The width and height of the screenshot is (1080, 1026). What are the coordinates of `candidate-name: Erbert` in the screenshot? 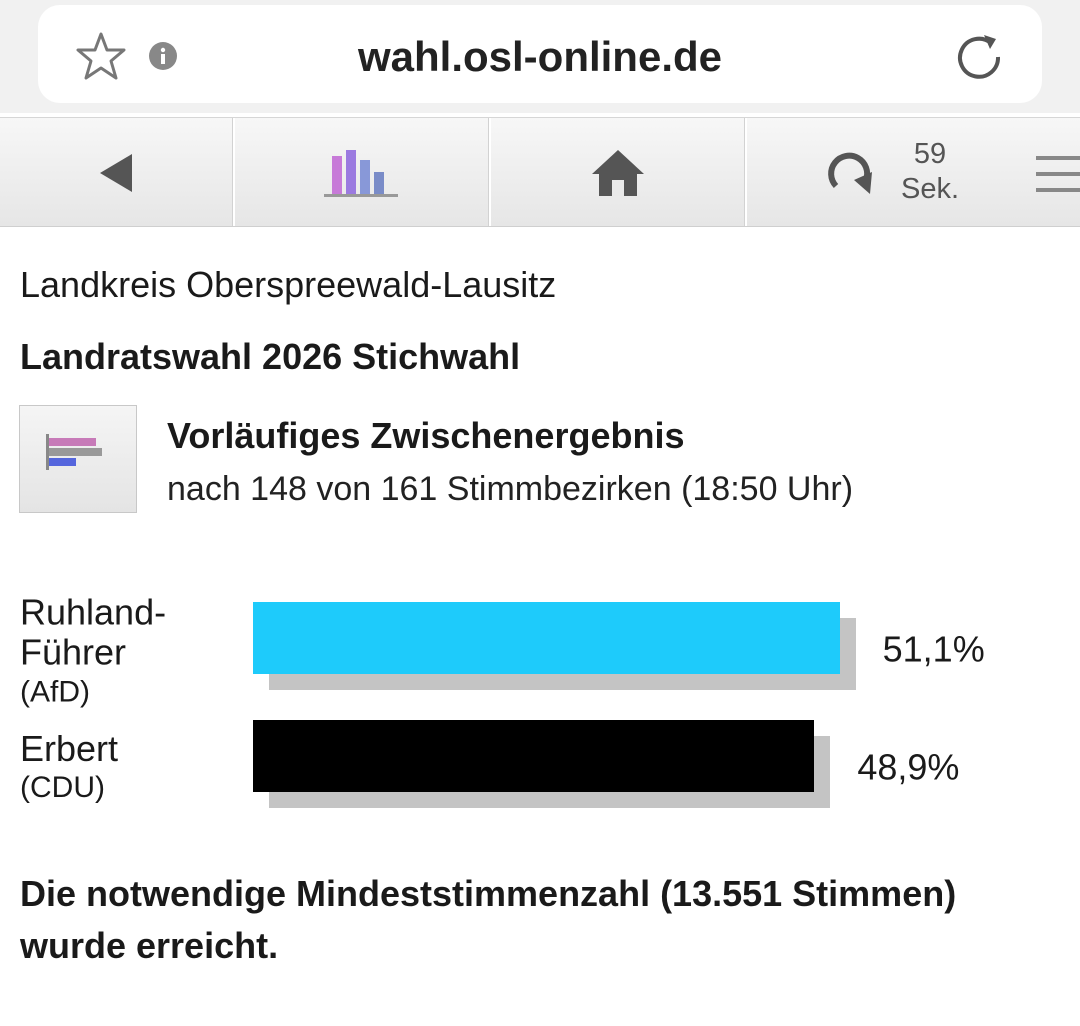 It's located at (69, 749).